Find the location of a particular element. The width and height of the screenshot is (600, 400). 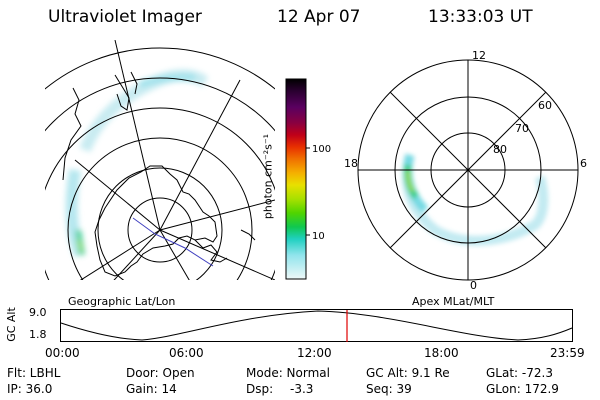

colorbar-unit-label: photon cm⁻²s⁻¹ is located at coordinates (268, 176).